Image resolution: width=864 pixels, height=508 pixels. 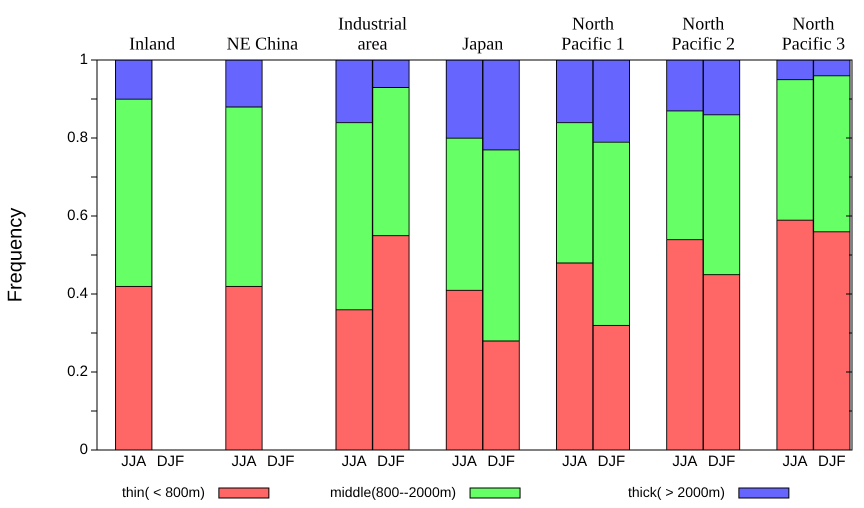 I want to click on y-tick-label: 0, so click(x=84, y=449).